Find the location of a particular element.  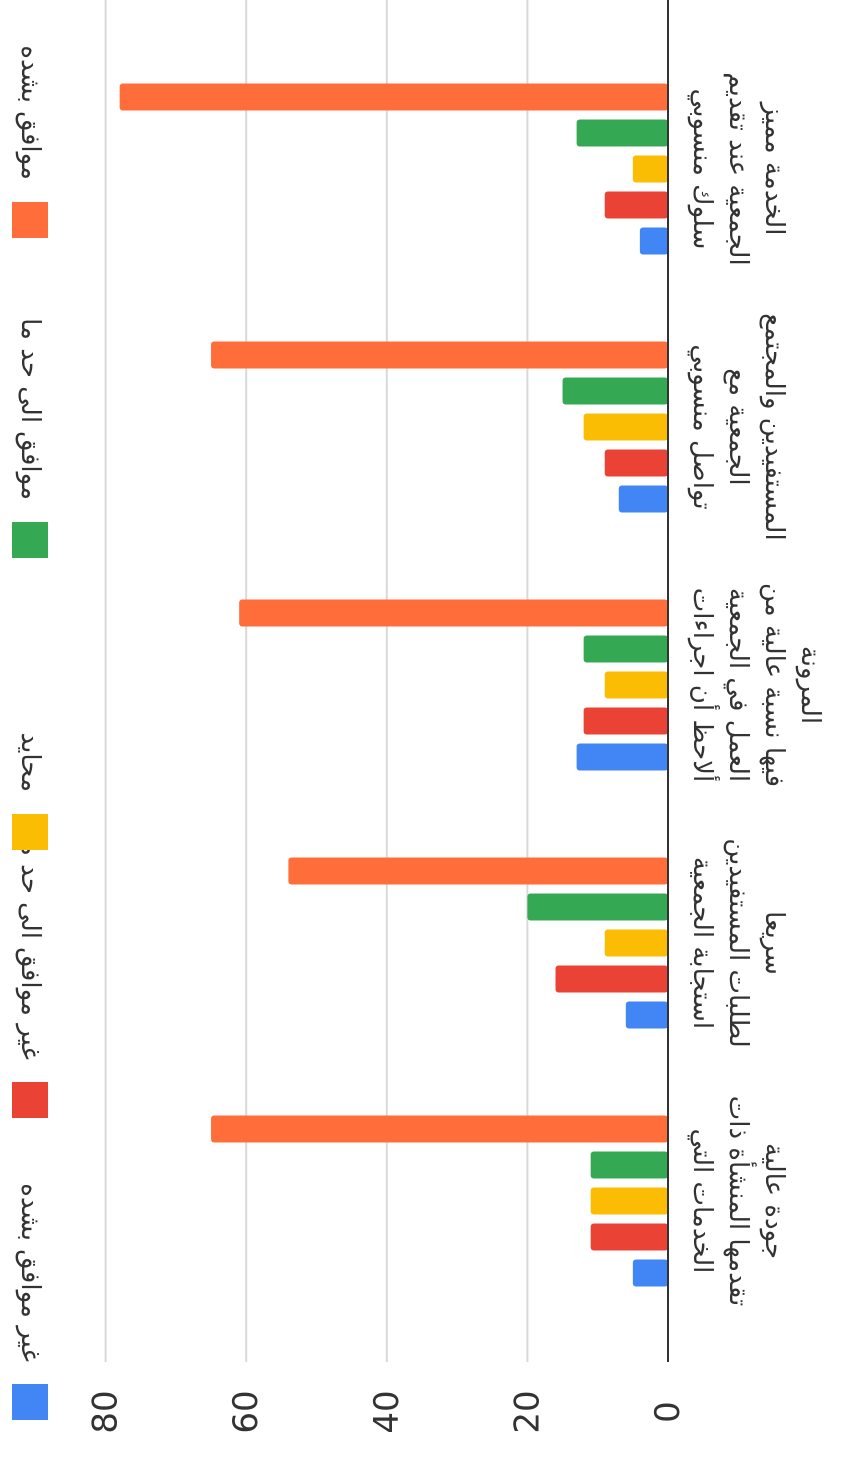

category-label-1-line-2: المستفيدين والمجتمع is located at coordinates (774, 426).